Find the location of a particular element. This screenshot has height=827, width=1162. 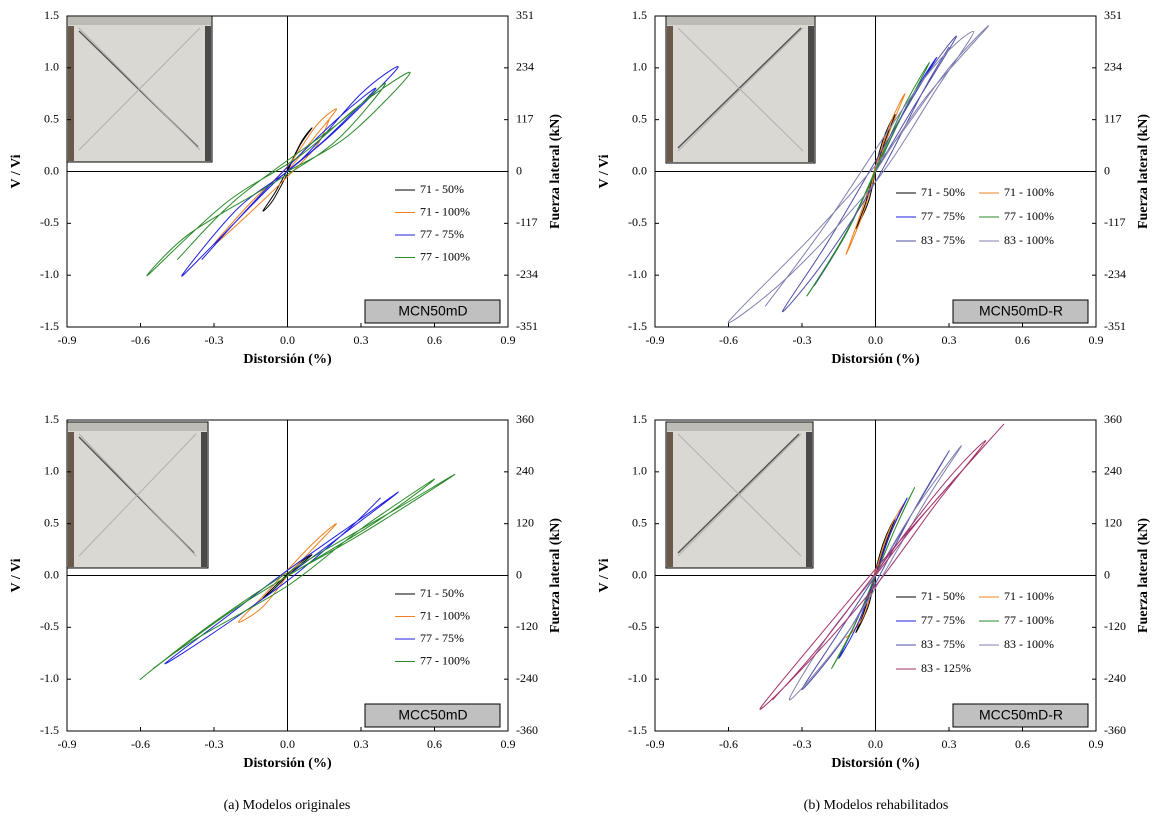

y2-tick-label: 351 is located at coordinates (525, 15).